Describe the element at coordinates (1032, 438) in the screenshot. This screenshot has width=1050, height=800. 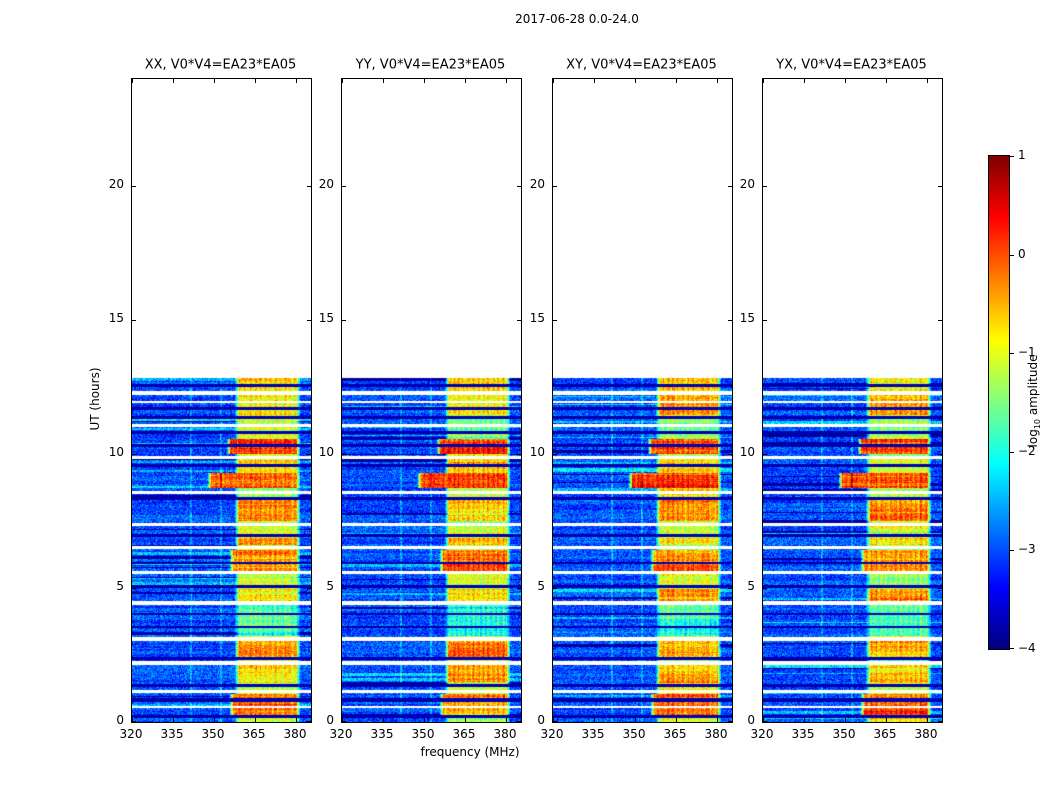
I see `colorbar-label-text: log` at that location.